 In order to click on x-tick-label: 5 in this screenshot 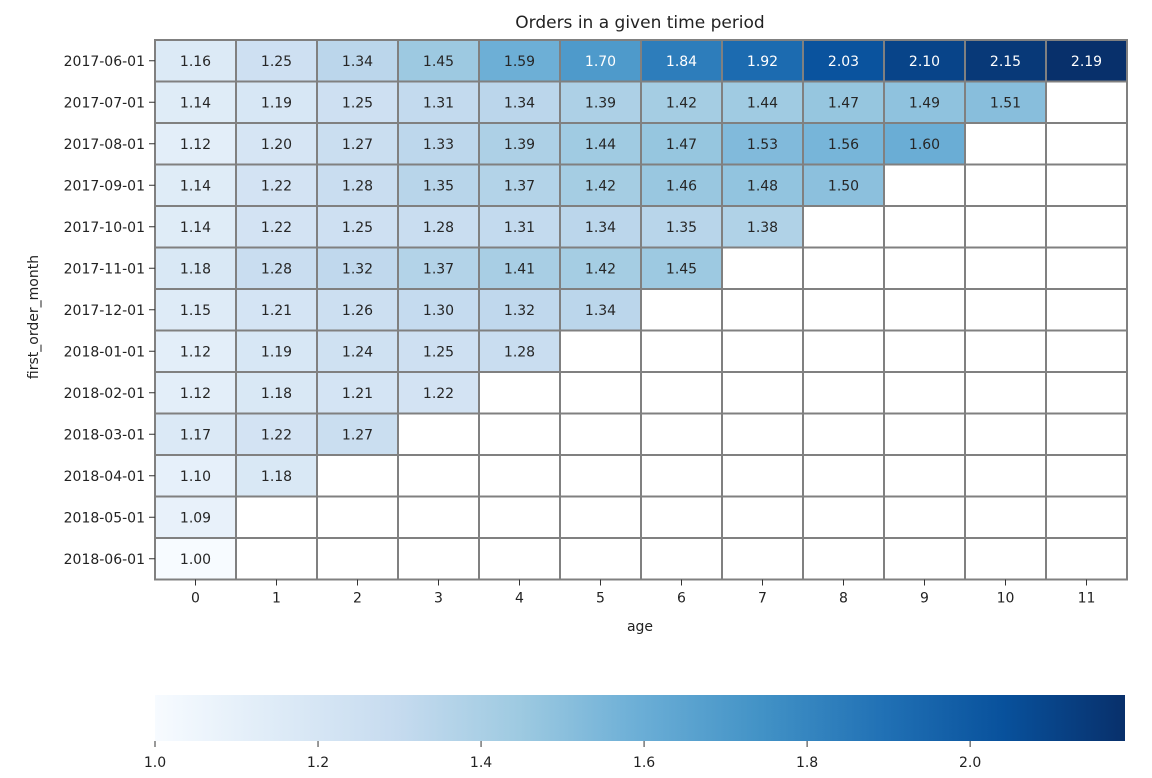, I will do `click(600, 599)`.